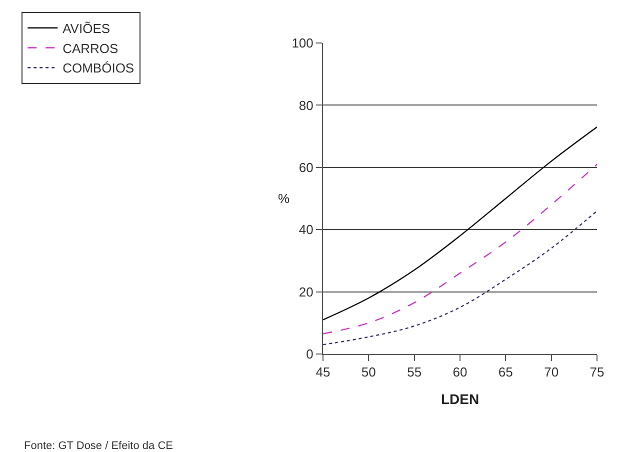 The width and height of the screenshot is (617, 452). Describe the element at coordinates (98, 446) in the screenshot. I see `source-note: Fonte: GT Dose / Efeito da CE` at that location.